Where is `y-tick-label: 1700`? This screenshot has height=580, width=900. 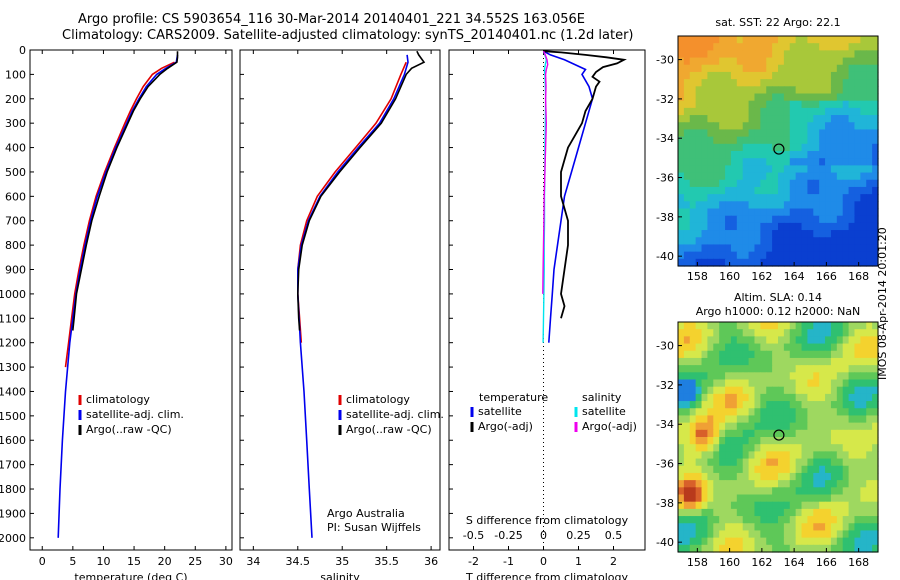
y-tick-label: 1700 is located at coordinates (13, 465).